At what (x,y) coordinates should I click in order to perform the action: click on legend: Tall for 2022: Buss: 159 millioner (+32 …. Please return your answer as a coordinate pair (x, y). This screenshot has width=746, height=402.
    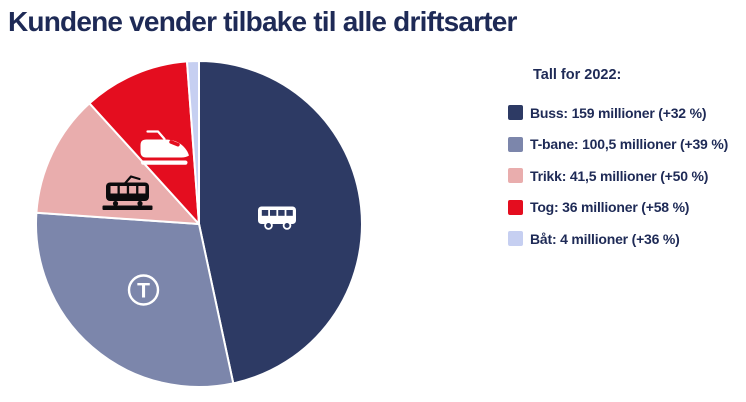
    Looking at the image, I should click on (618, 160).